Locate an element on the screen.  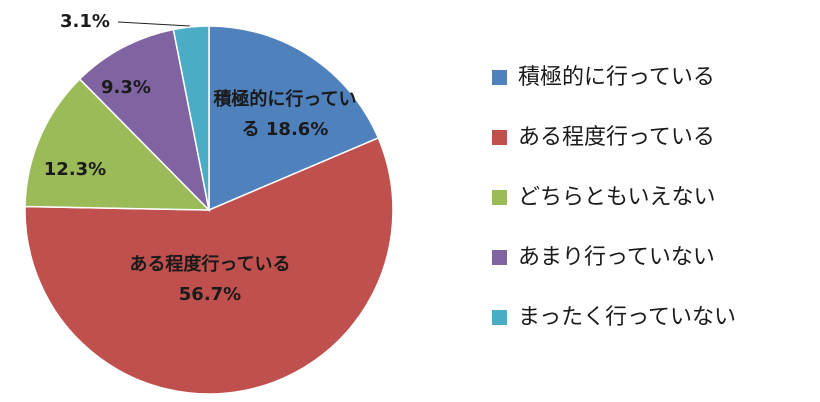
data-label: 9.3% is located at coordinates (126, 87).